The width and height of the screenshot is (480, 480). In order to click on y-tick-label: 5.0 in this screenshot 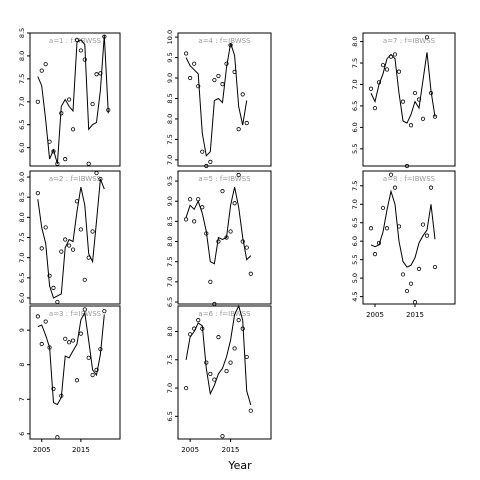, I will do `click(355, 278)`.